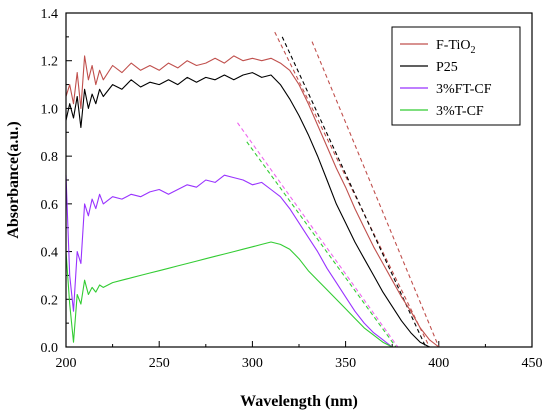 The height and width of the screenshot is (416, 550). I want to click on x-tick-label: 300, so click(252, 363).